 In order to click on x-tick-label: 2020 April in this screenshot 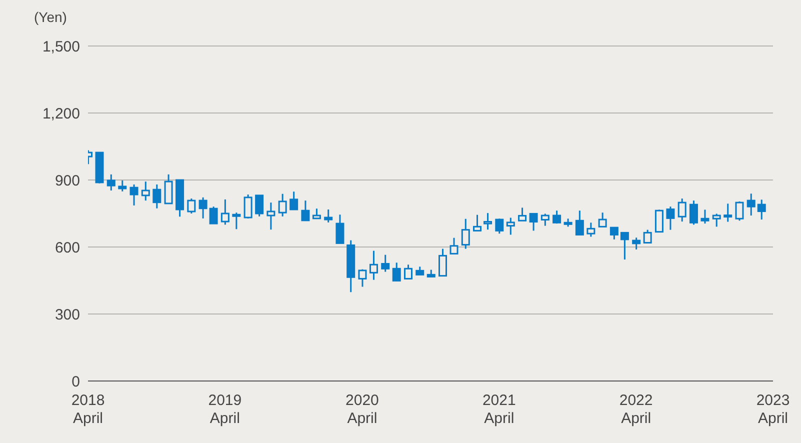, I will do `click(362, 409)`.